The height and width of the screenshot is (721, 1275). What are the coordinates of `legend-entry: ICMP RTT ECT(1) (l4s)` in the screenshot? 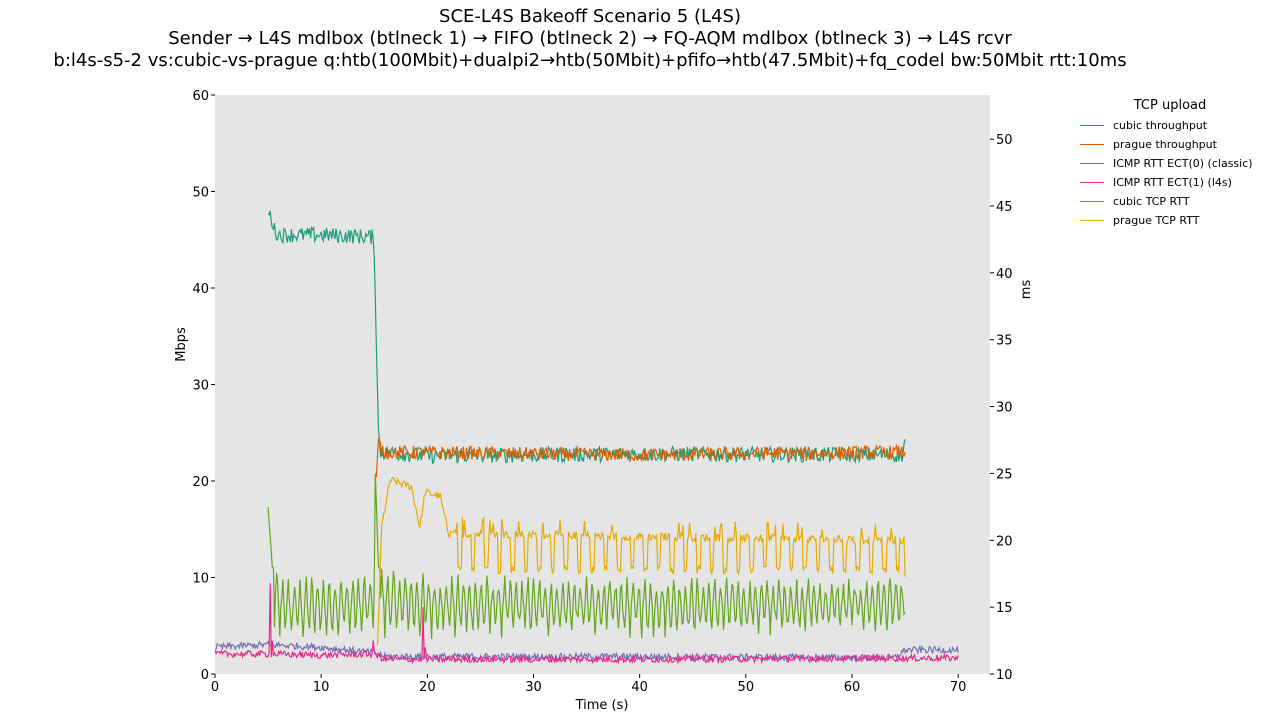 It's located at (1175, 182).